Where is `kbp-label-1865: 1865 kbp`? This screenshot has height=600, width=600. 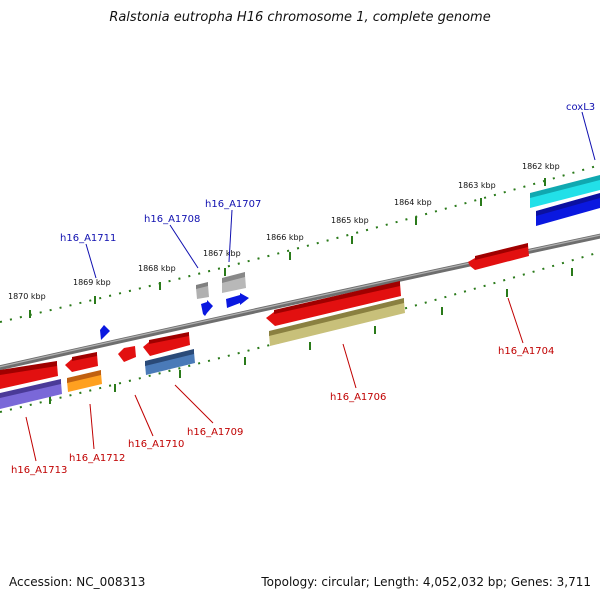 kbp-label-1865: 1865 kbp is located at coordinates (350, 220).